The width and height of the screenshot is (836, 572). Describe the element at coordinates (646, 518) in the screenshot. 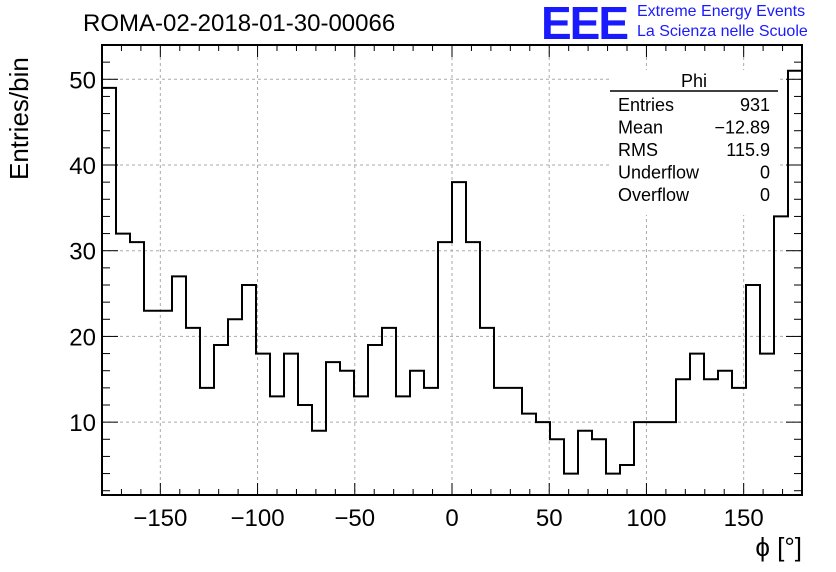

I see `x-tick-label: 100` at that location.